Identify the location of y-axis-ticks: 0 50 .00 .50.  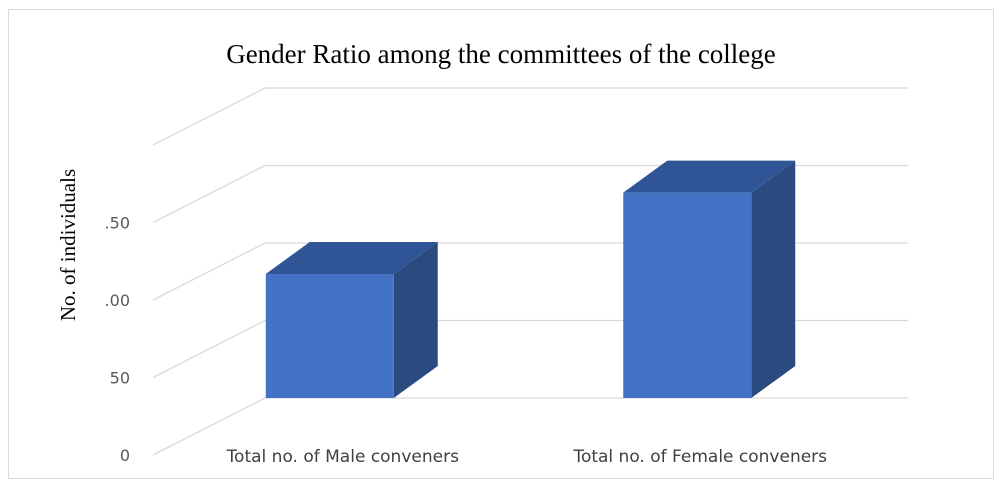
(117, 340).